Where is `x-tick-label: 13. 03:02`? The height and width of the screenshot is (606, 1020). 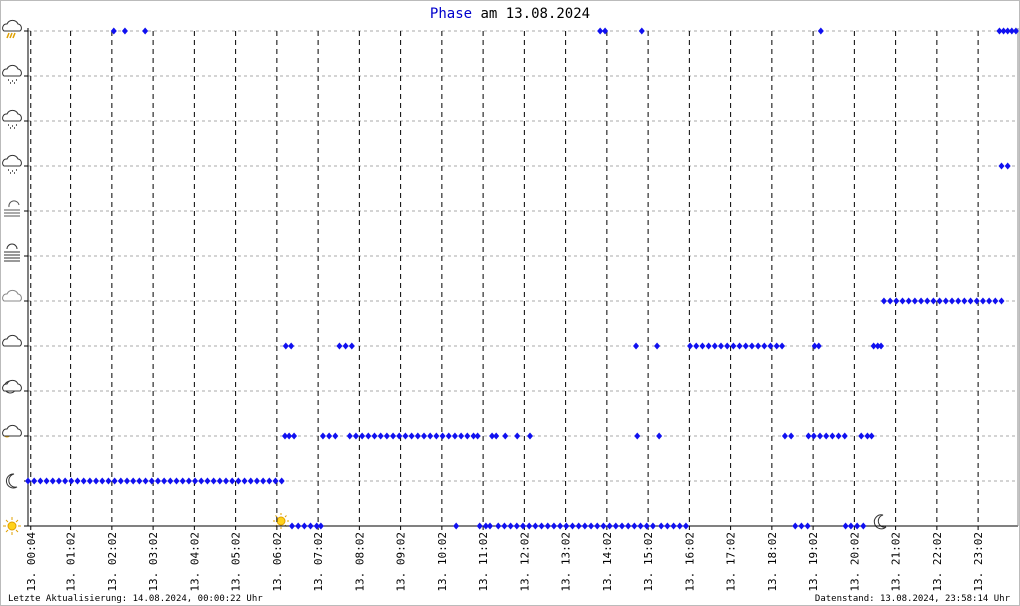
x-tick-label: 13. 03:02 is located at coordinates (153, 562).